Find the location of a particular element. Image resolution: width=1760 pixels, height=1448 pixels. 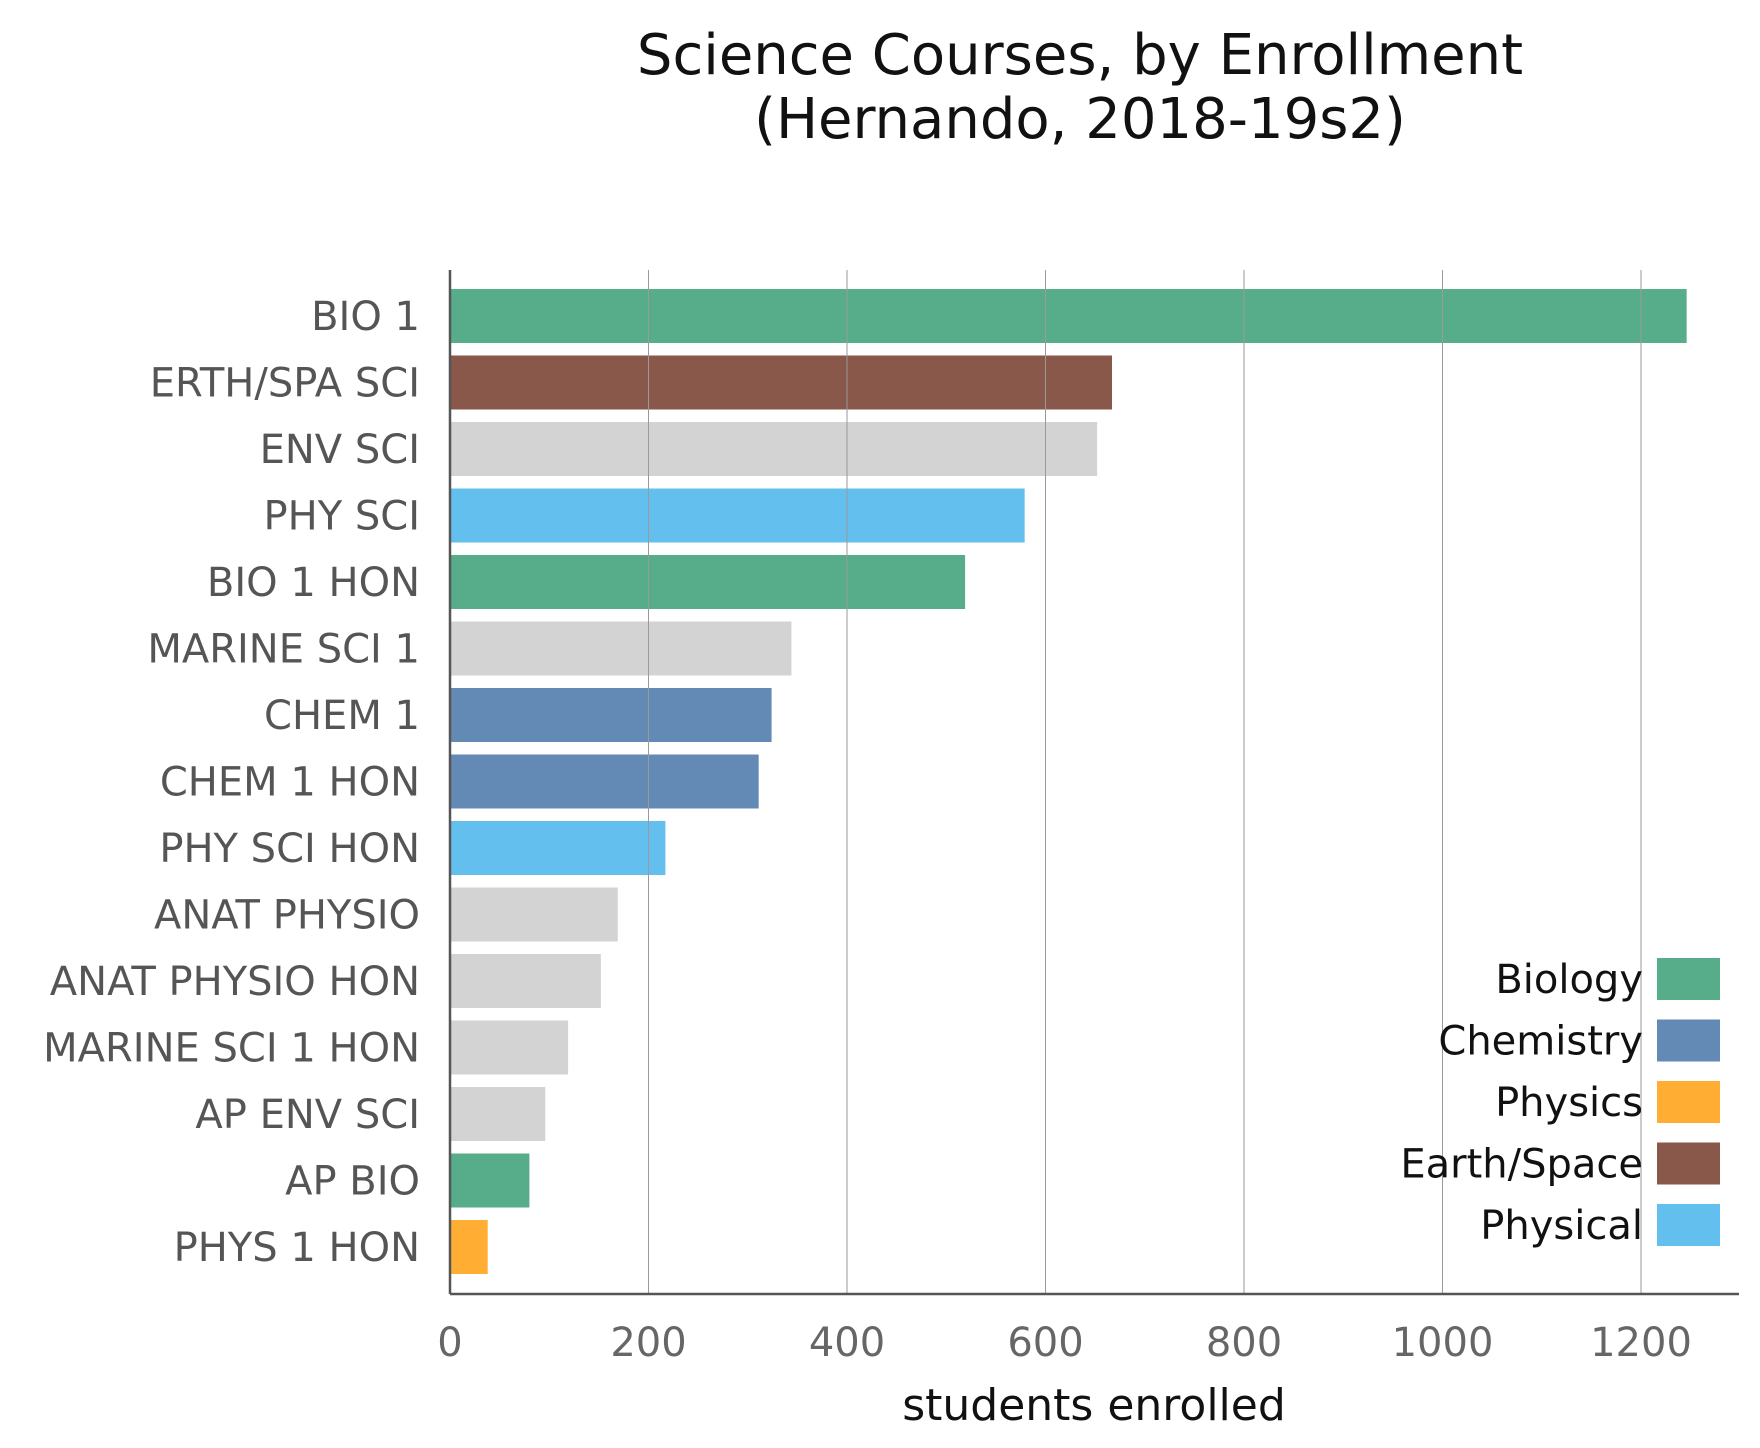

bar-phy-sci-hon is located at coordinates (558, 848).